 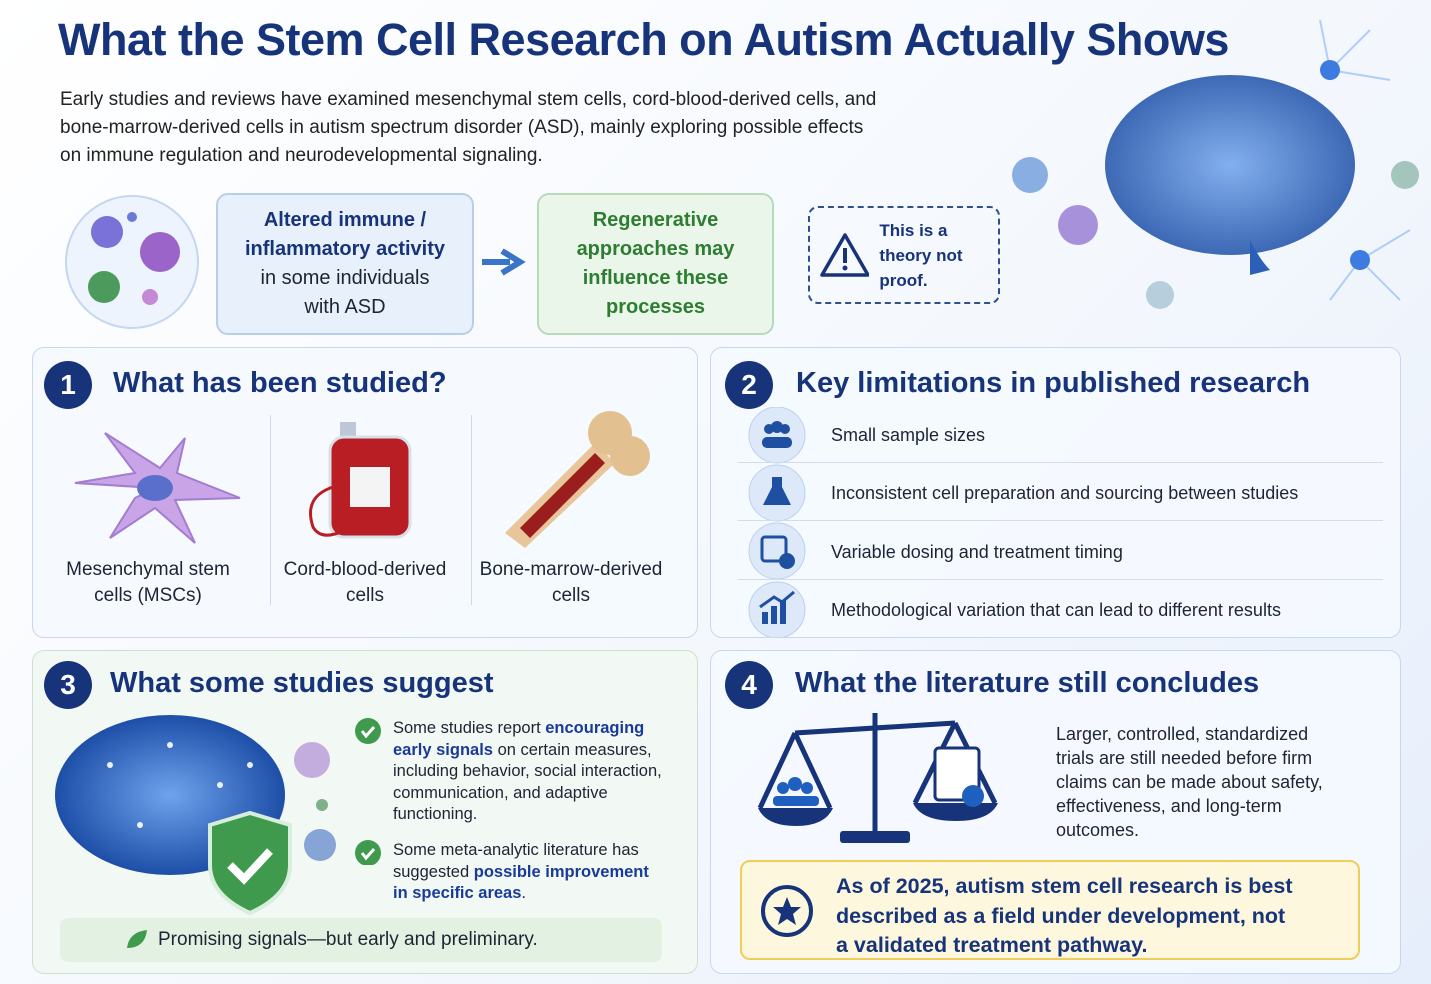 I want to click on check-icons, so click(x=368, y=791).